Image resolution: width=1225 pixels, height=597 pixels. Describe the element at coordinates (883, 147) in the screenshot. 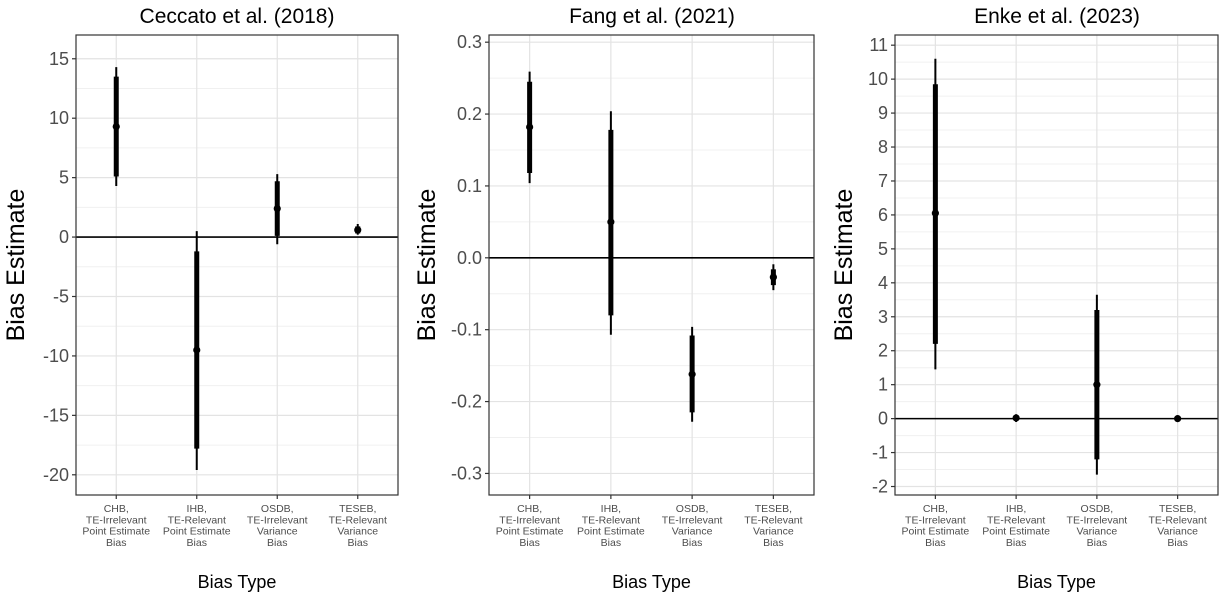

I see `y-tick-label: 8` at that location.